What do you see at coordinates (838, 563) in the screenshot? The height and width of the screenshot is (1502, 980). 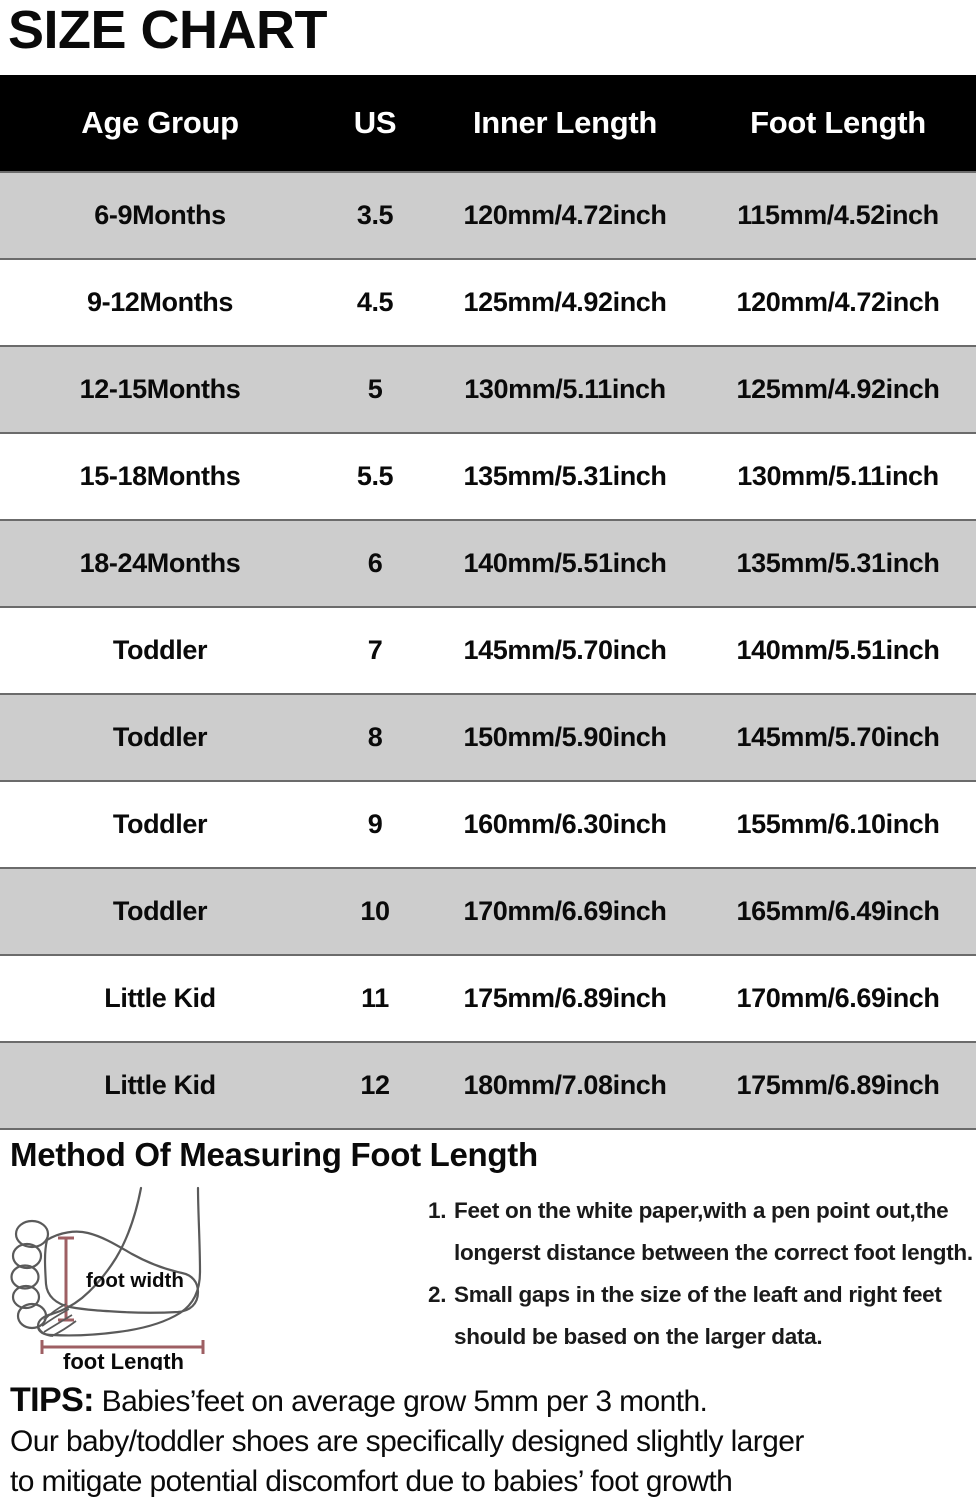 I see `cell-foot-length: 135mm/5.31inch` at bounding box center [838, 563].